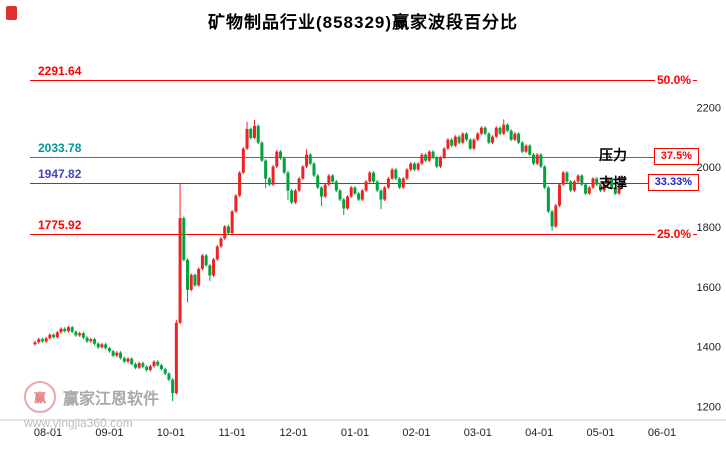 Image resolution: width=726 pixels, height=450 pixels. What do you see at coordinates (676, 157) in the screenshot?
I see `level-percent-label: 37.5%` at bounding box center [676, 157].